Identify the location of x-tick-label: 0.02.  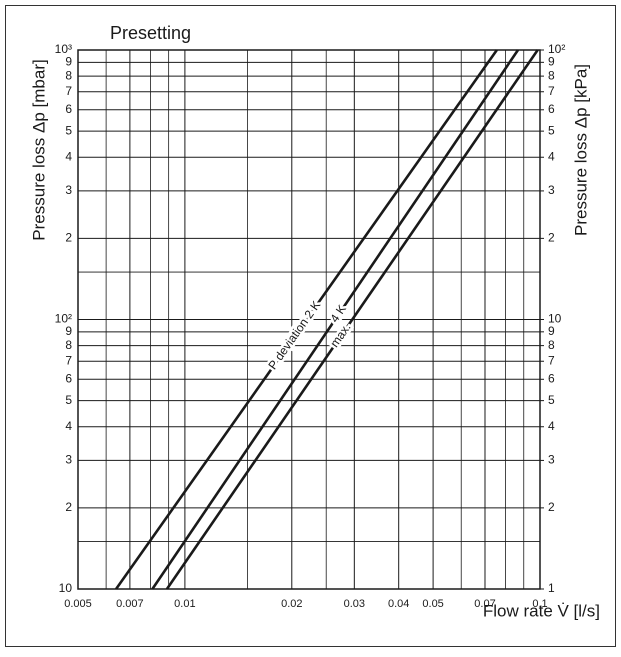
(291, 604).